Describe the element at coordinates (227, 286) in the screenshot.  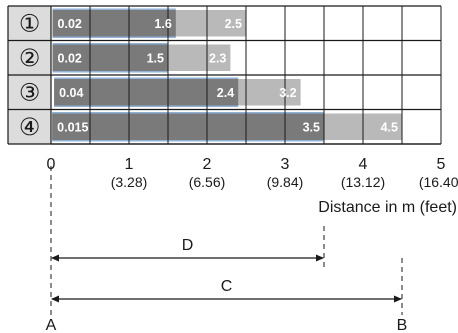
I see `dimension-label: C` at that location.